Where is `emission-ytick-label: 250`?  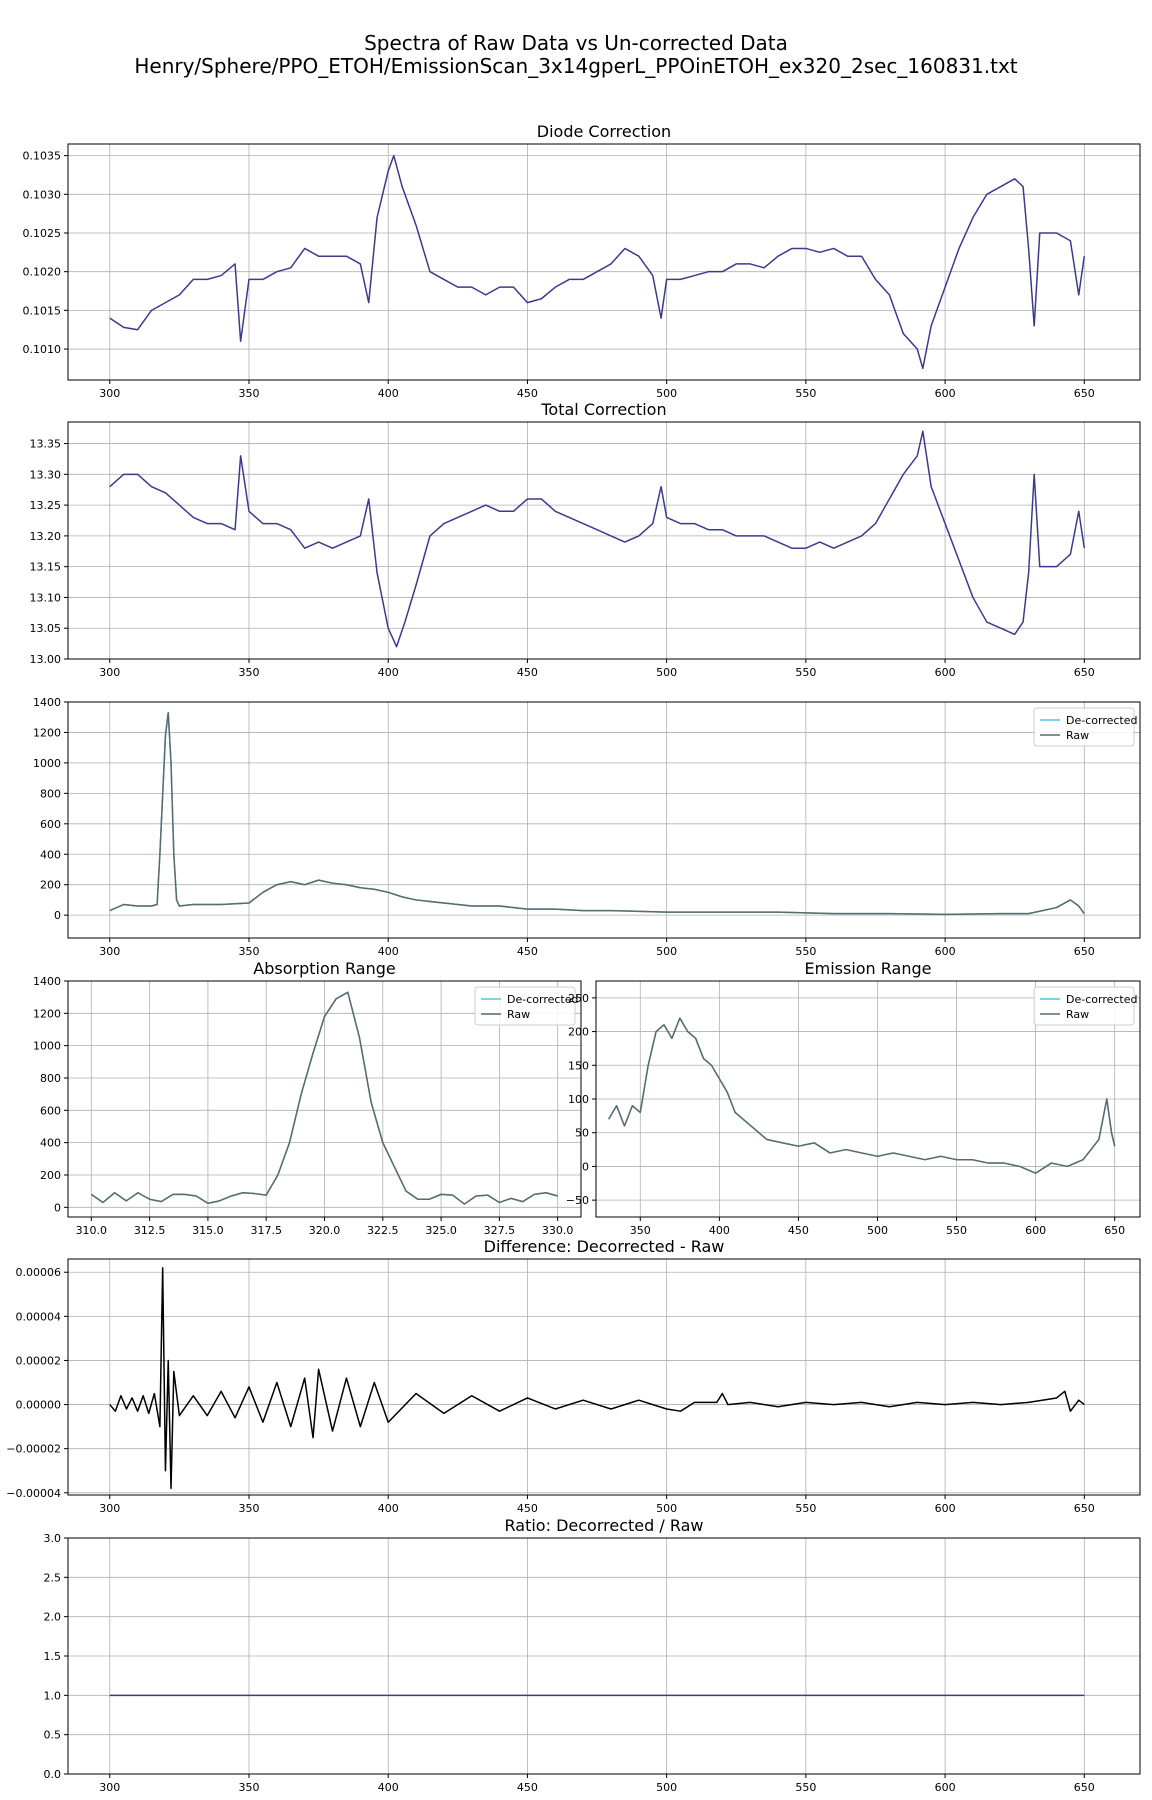 emission-ytick-label: 250 is located at coordinates (578, 998).